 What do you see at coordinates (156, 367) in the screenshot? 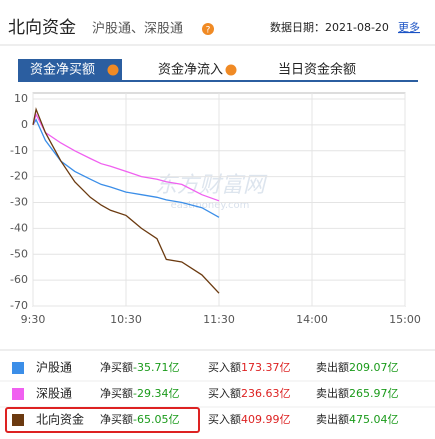
I see `net-value: -35.71亿` at bounding box center [156, 367].